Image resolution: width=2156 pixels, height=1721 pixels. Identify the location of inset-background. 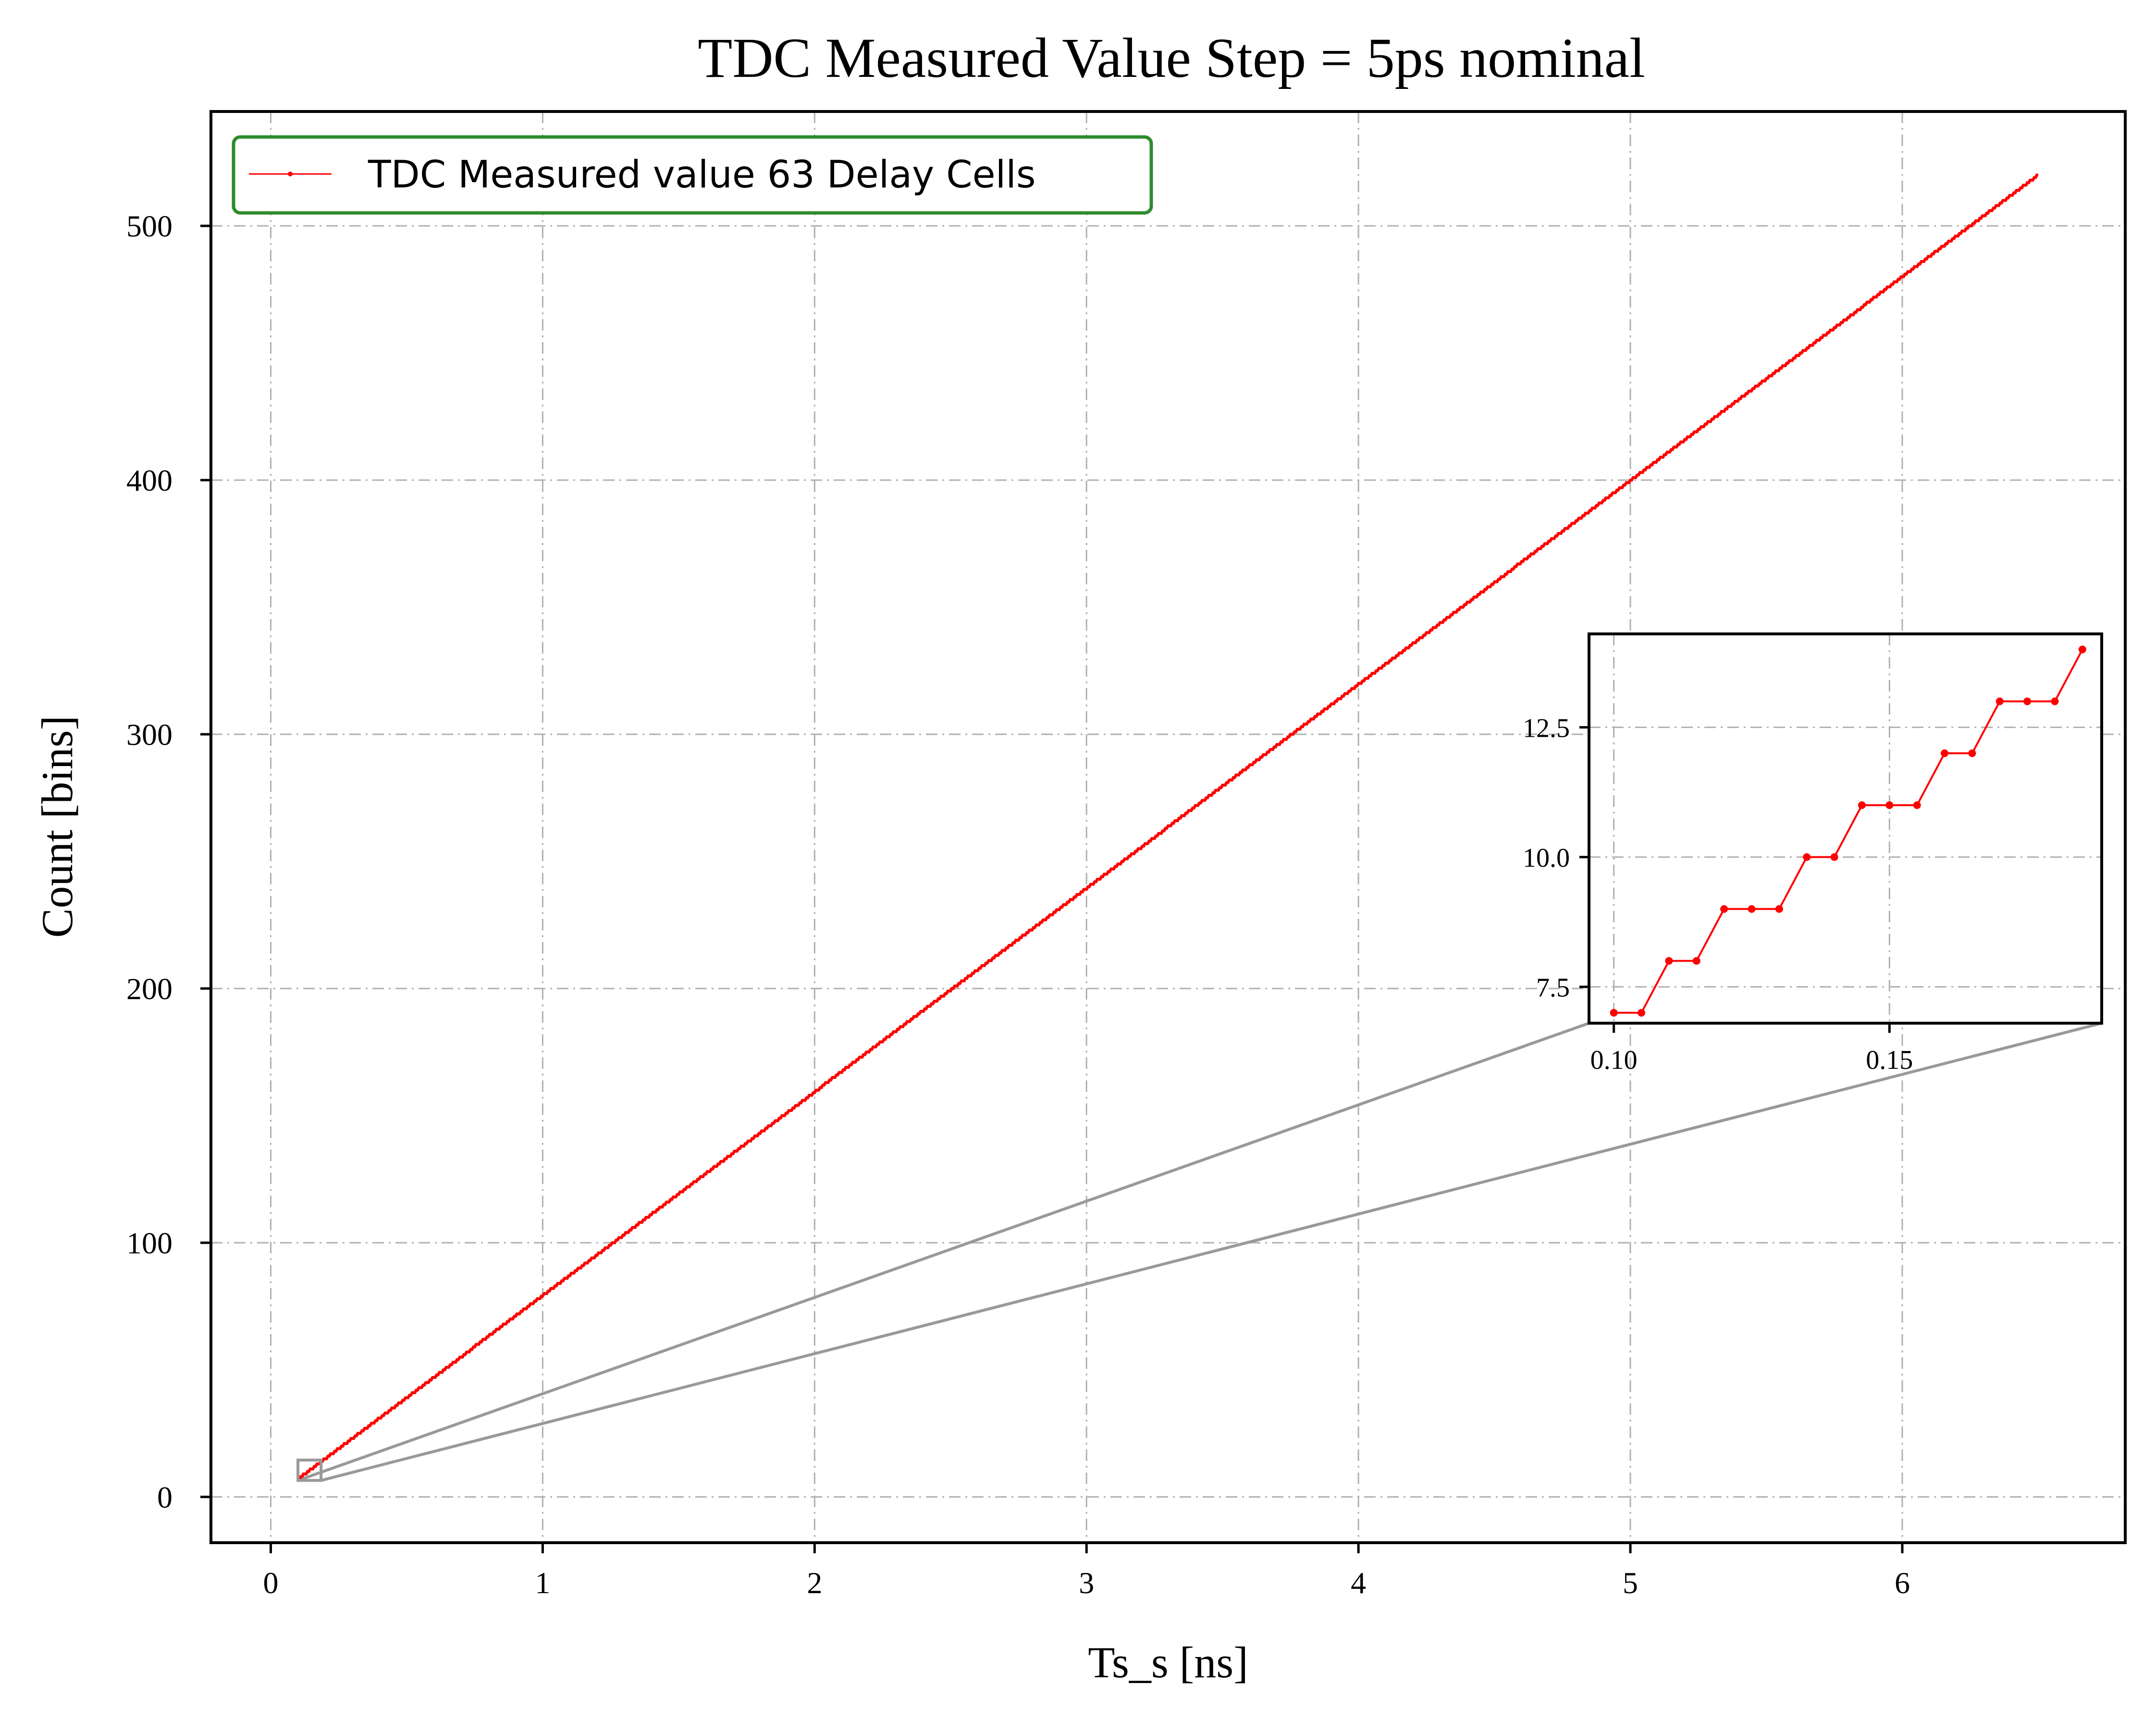
(1845, 829).